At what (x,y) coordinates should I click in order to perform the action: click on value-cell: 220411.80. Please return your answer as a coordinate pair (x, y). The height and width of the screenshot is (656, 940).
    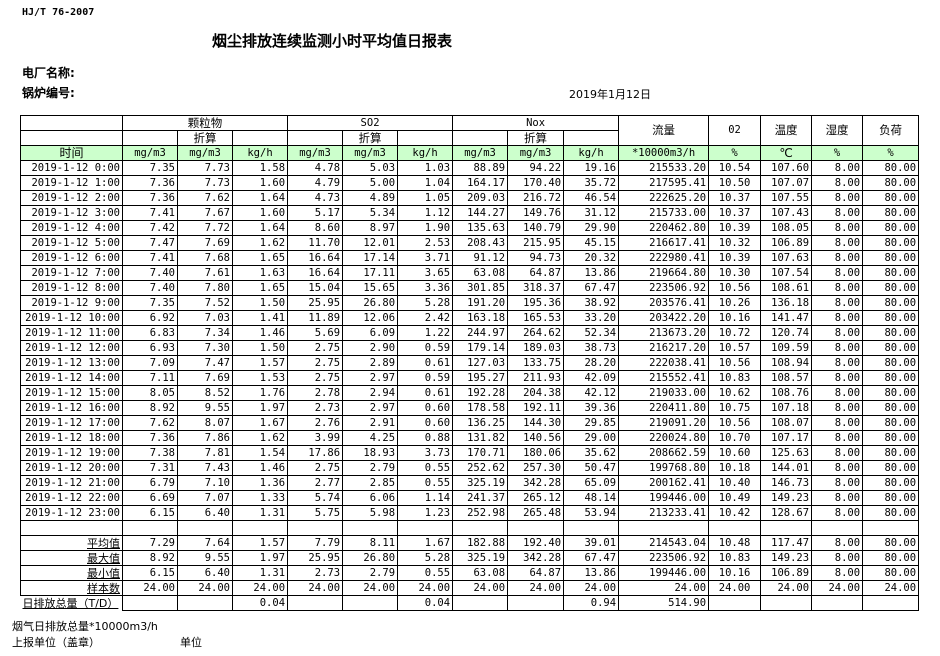
    Looking at the image, I should click on (664, 408).